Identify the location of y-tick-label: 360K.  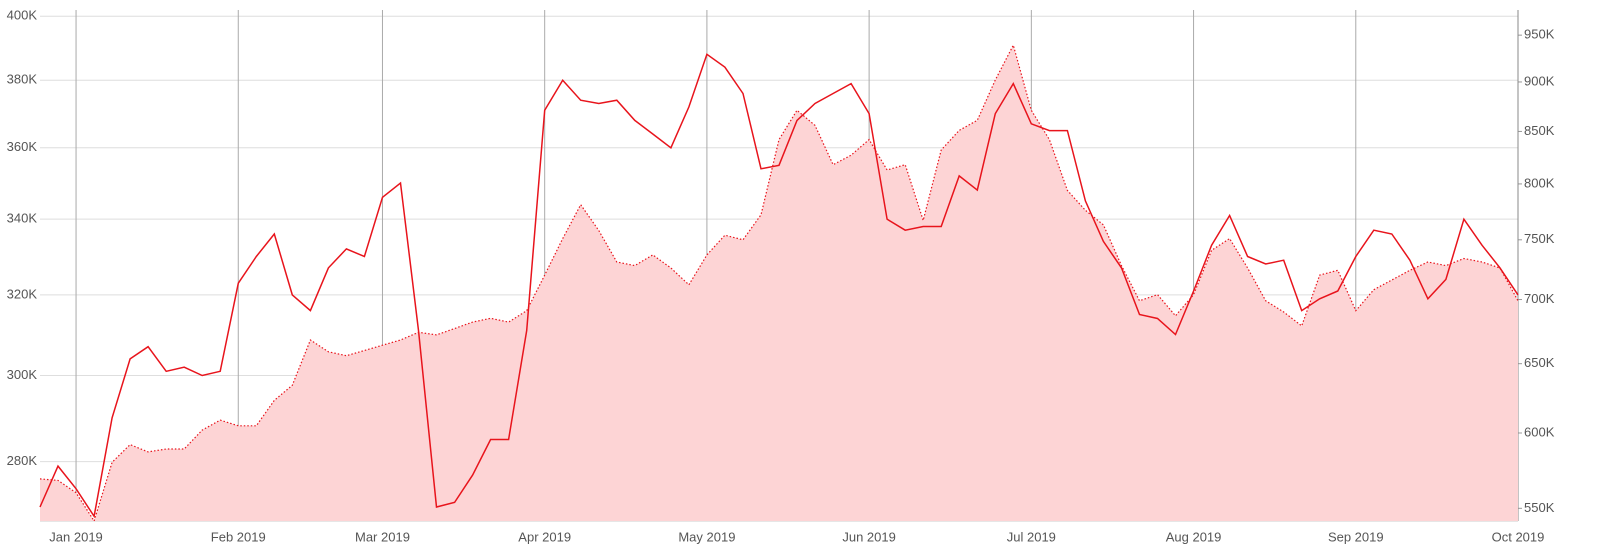
(22, 146).